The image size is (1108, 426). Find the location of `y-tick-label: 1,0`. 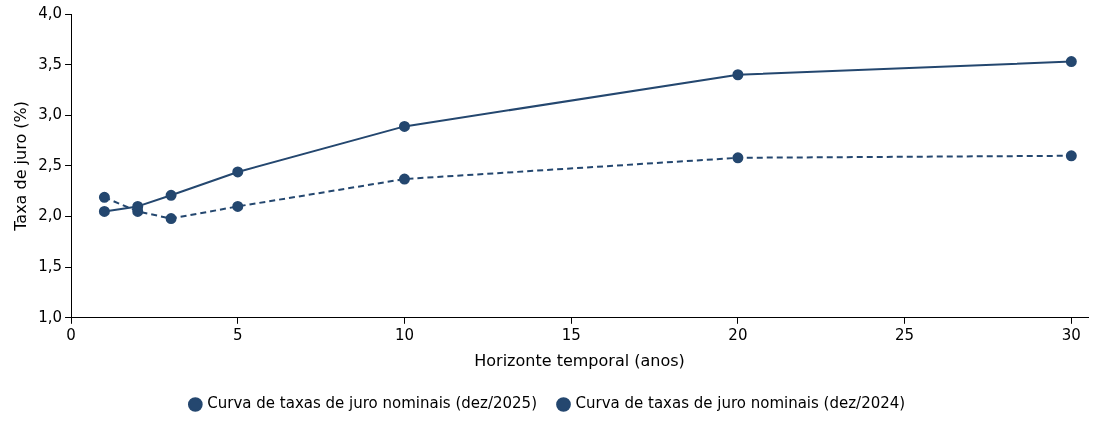

y-tick-label: 1,0 is located at coordinates (50, 316).